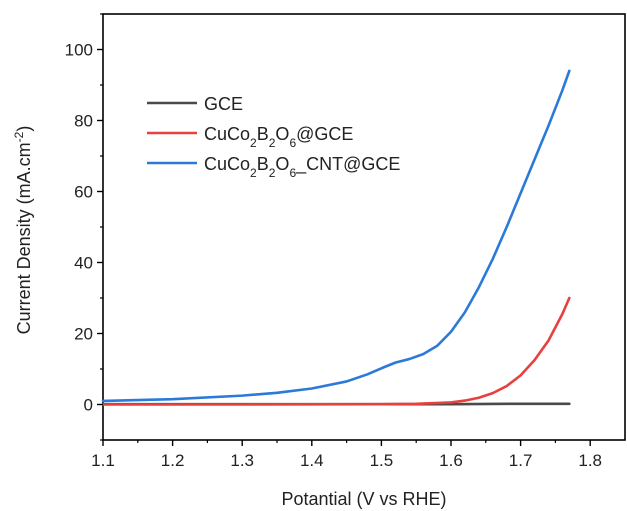 The height and width of the screenshot is (511, 627). What do you see at coordinates (24, 238) in the screenshot?
I see `y-axis-title-main: Current Density (mA.cm` at bounding box center [24, 238].